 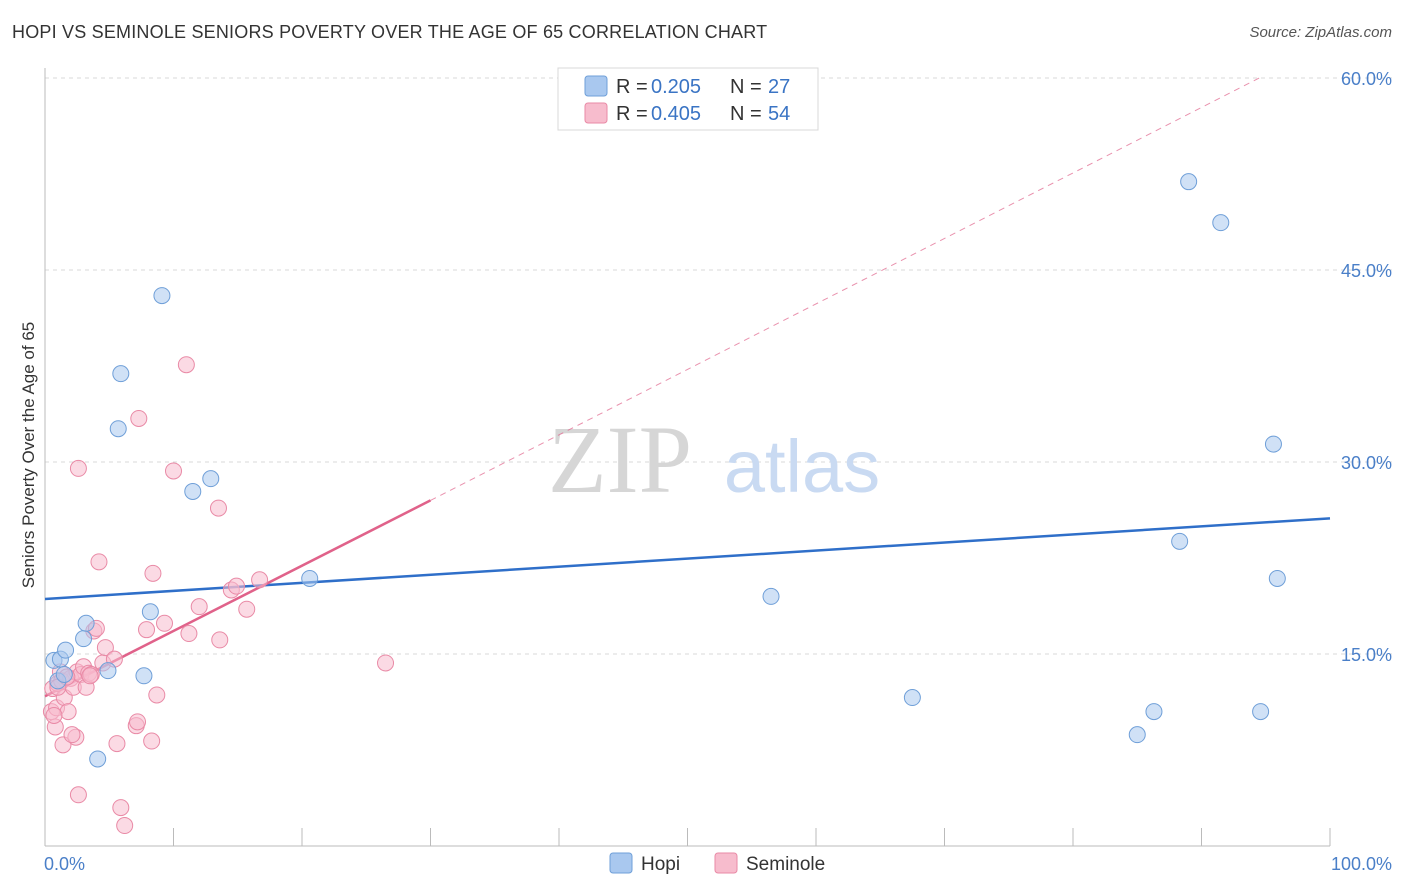 What do you see at coordinates (660, 864) in the screenshot?
I see `bottom-legend-hopi: Hopi` at bounding box center [660, 864].